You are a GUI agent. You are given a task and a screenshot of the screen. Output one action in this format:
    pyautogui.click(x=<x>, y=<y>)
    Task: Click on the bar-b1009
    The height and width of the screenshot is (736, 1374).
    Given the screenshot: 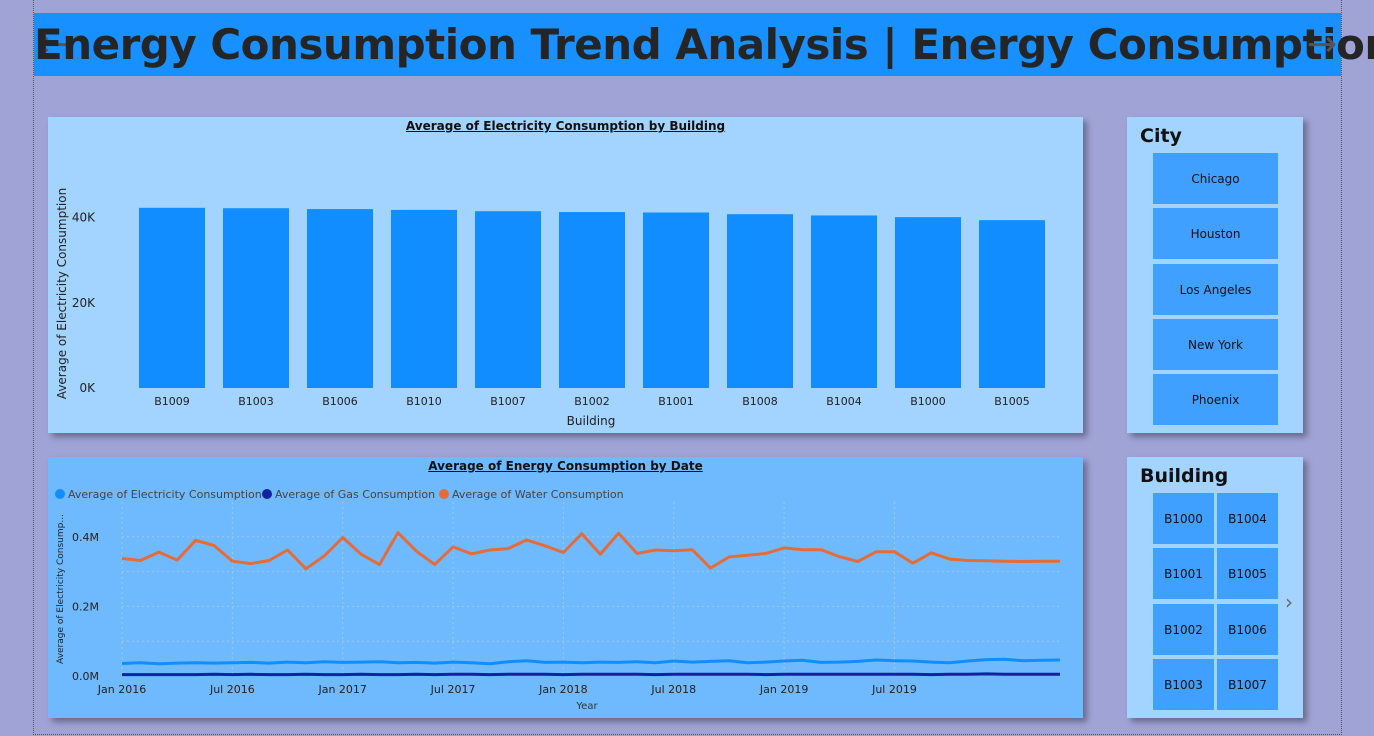 What is the action you would take?
    pyautogui.click(x=172, y=297)
    